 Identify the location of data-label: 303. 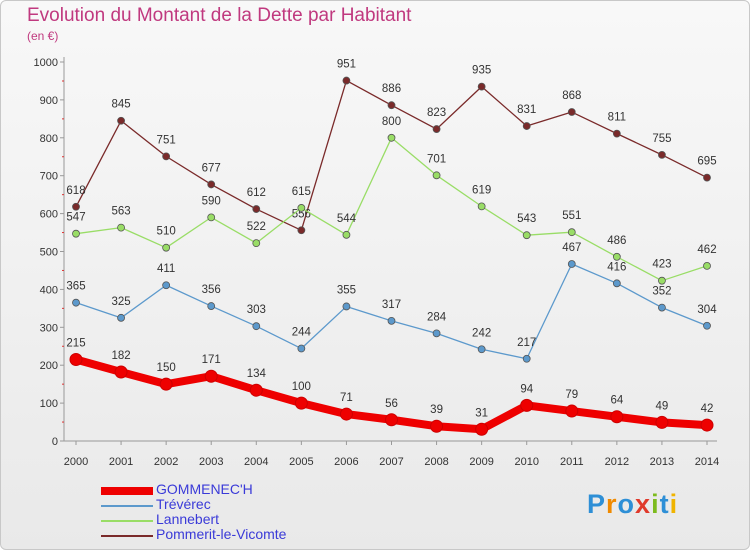
(256, 310).